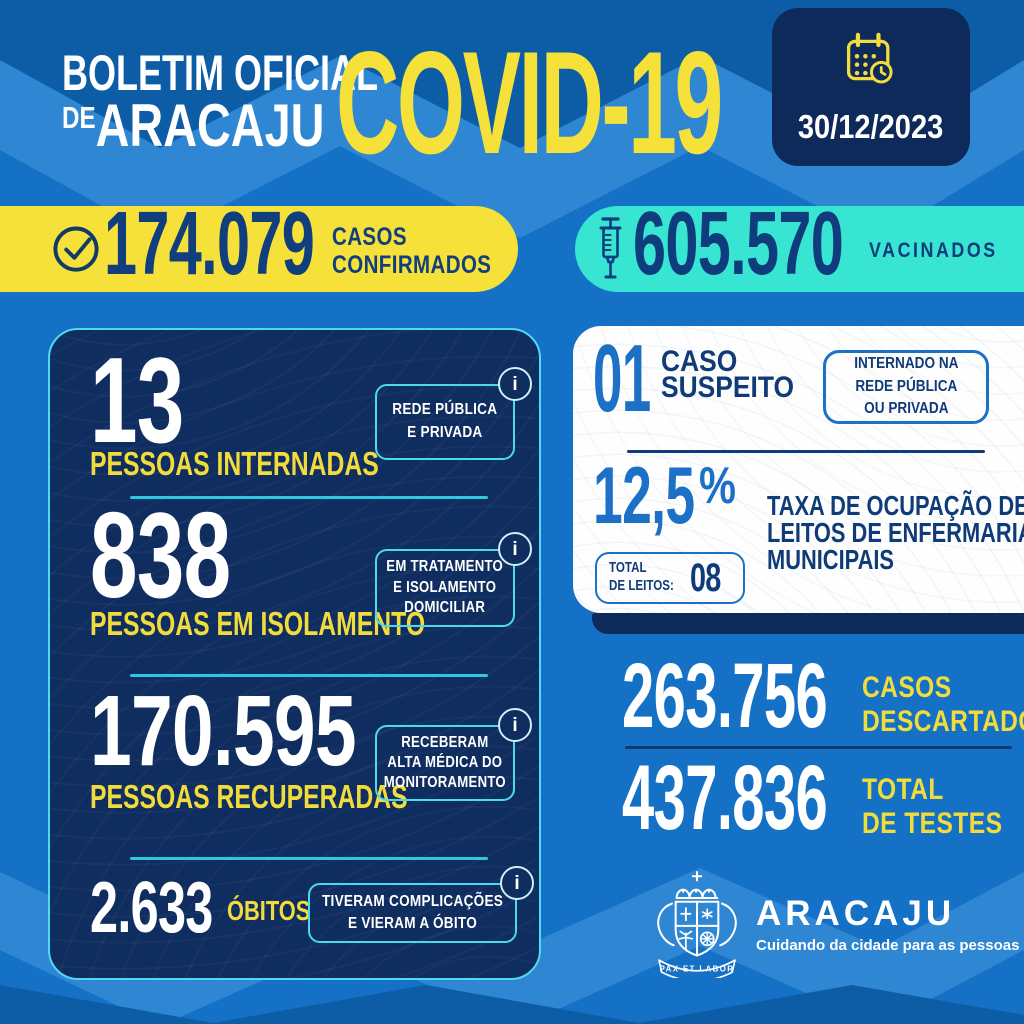 This screenshot has width=1024, height=1024. I want to click on syringe-icon, so click(610, 248).